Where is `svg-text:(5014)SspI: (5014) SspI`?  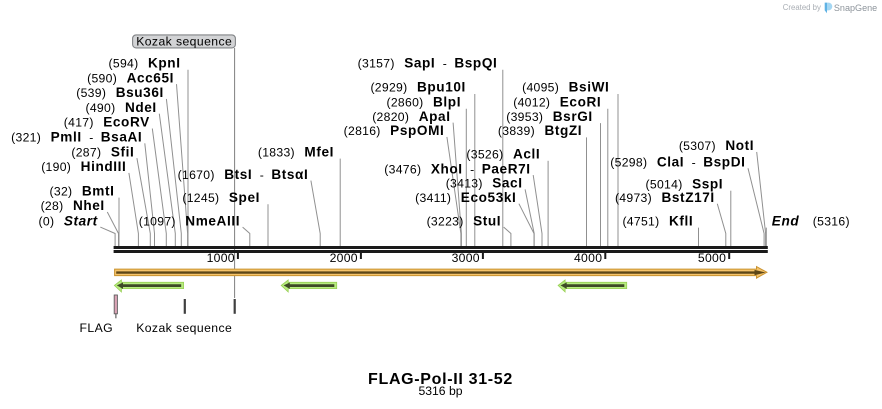
svg-text:(5014)SspI: (5014) SspI is located at coordinates (685, 183).